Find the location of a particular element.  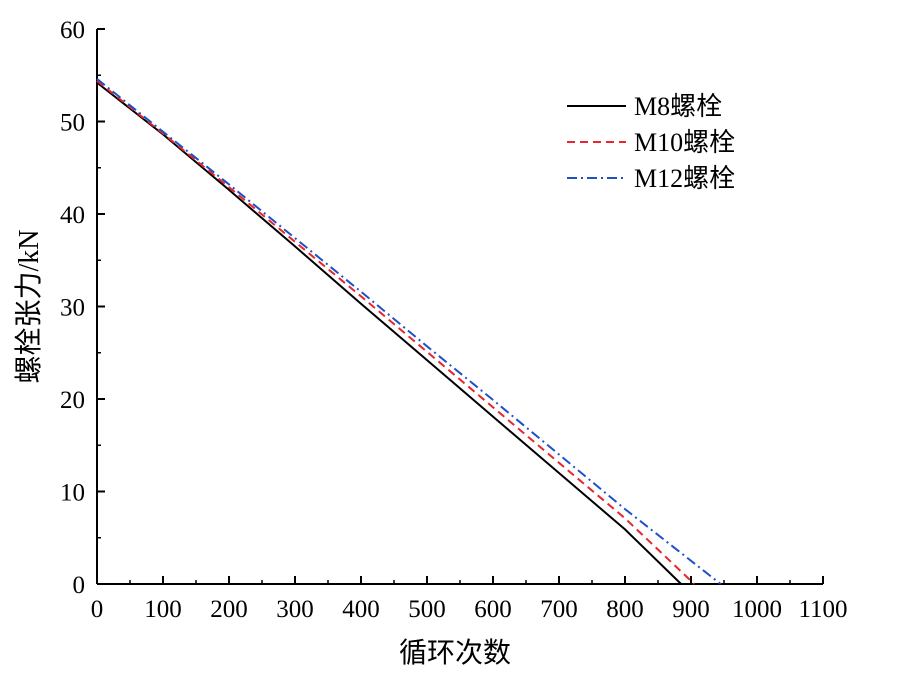

x-tick-label: 600 is located at coordinates (493, 609).